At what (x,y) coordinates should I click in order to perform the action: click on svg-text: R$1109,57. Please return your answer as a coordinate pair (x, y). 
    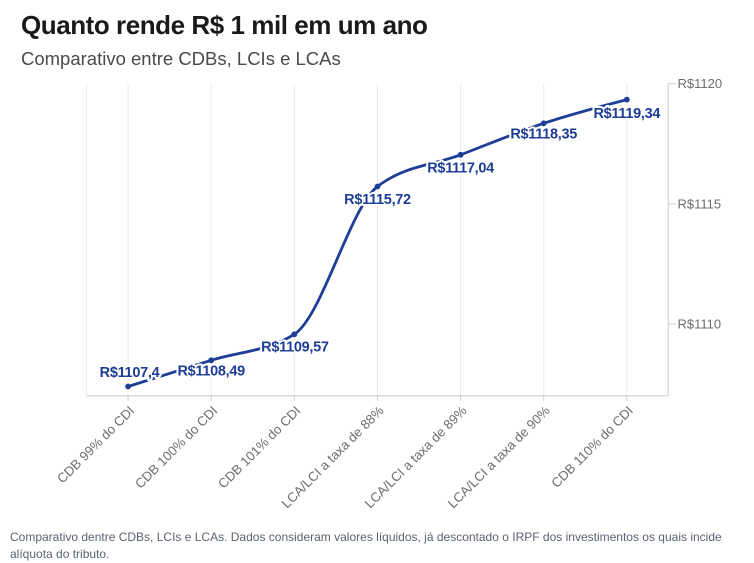
    Looking at the image, I should click on (295, 348).